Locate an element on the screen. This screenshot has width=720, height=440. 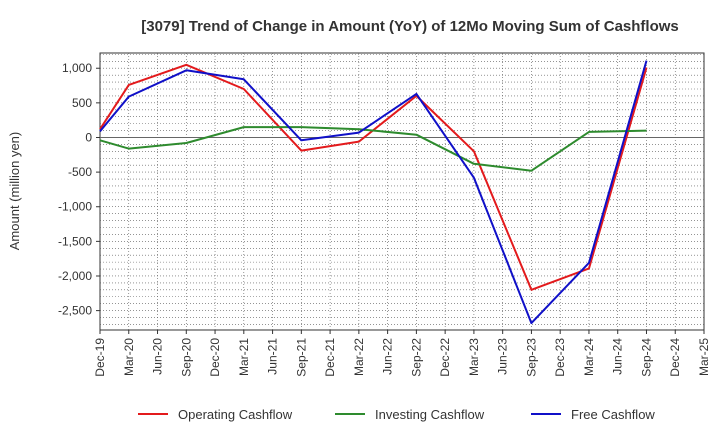
x-tick-label: Jun-20 is located at coordinates (158, 356).